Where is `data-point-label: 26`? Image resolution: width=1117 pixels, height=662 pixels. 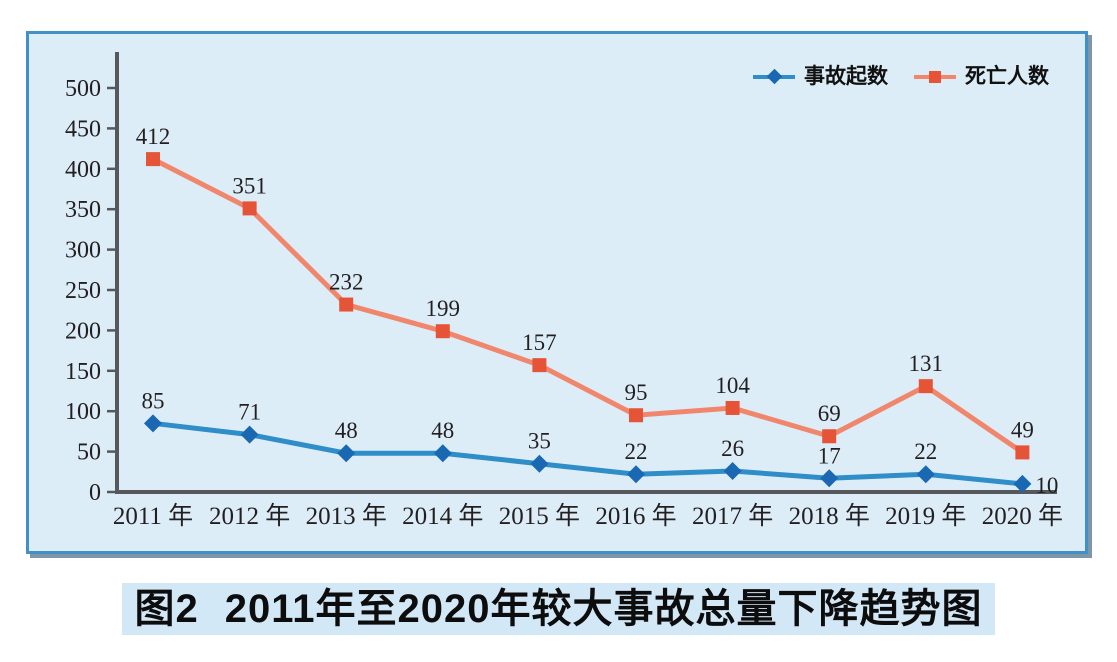 data-point-label: 26 is located at coordinates (732, 448).